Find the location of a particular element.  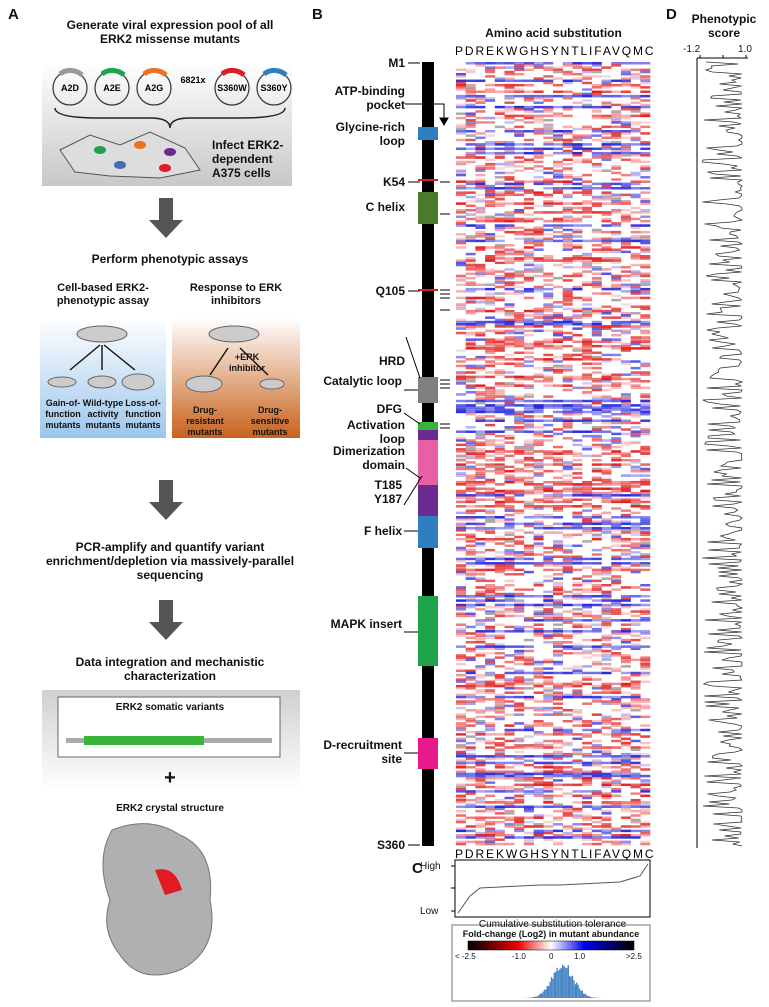

site-marks is located at coordinates (445, 305).